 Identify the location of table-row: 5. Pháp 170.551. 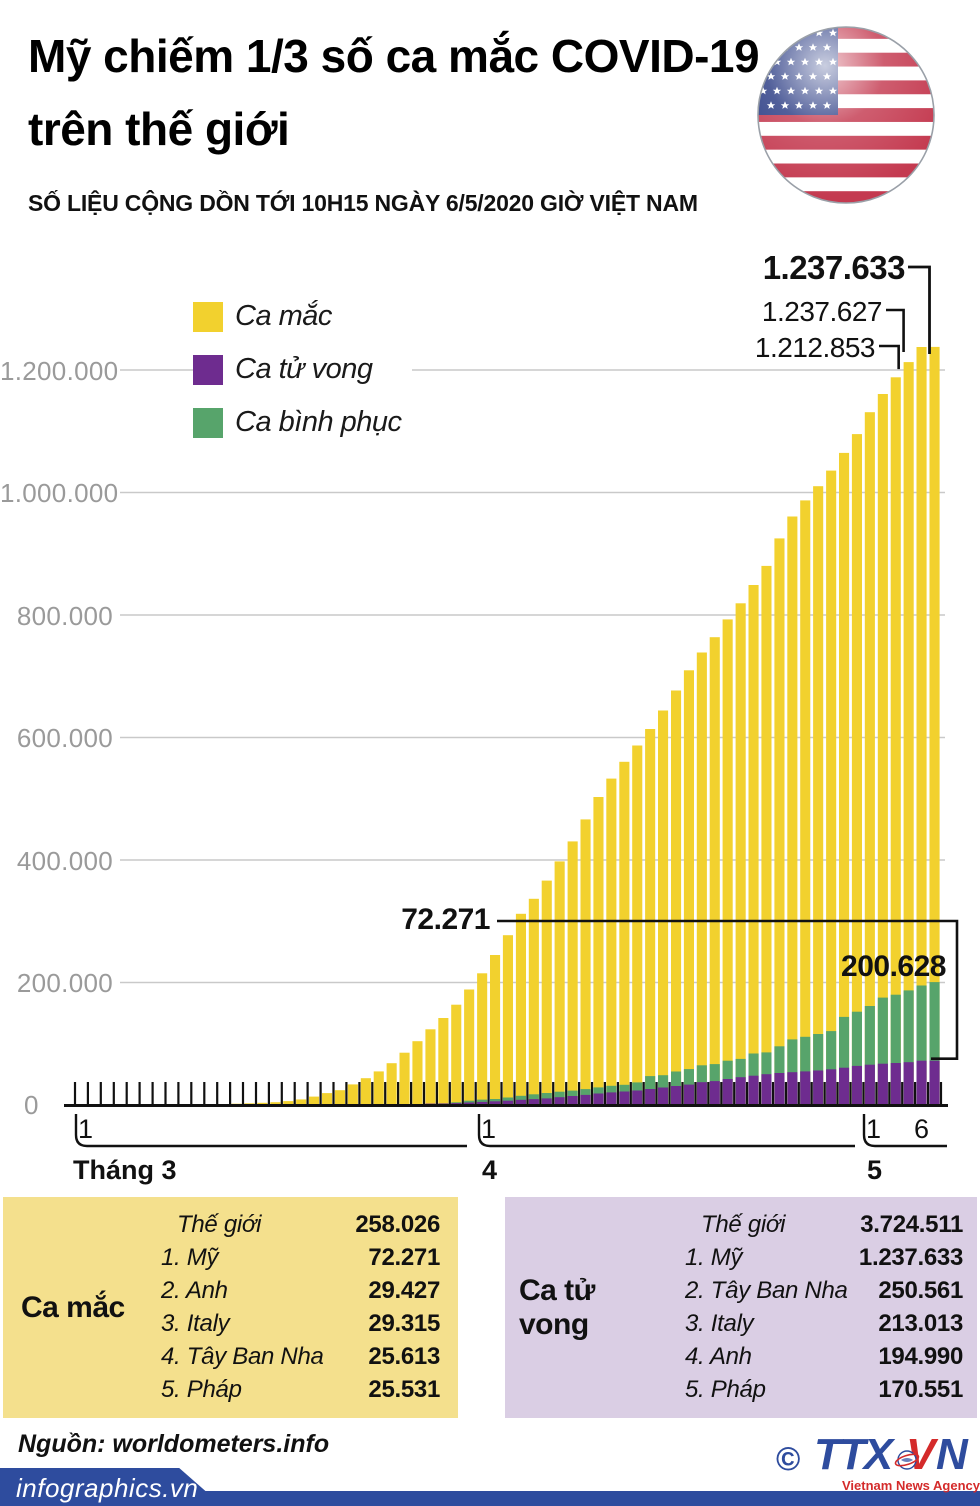
(824, 1390).